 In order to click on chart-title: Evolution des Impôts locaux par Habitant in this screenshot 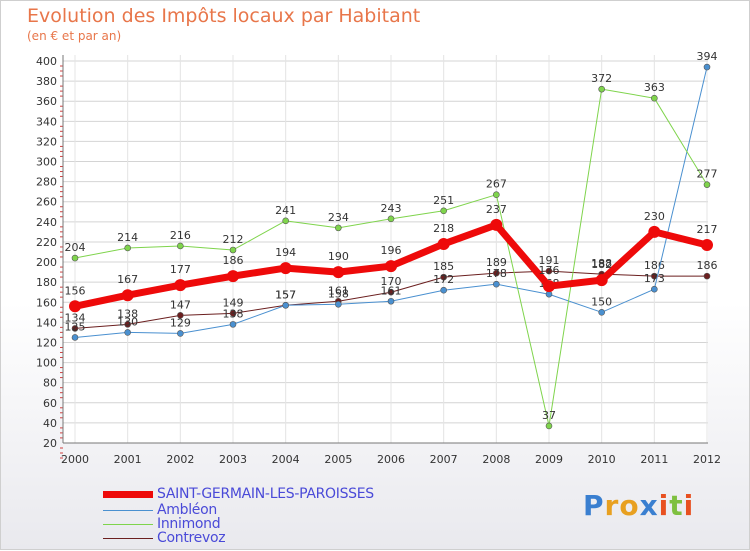, I will do `click(224, 16)`.